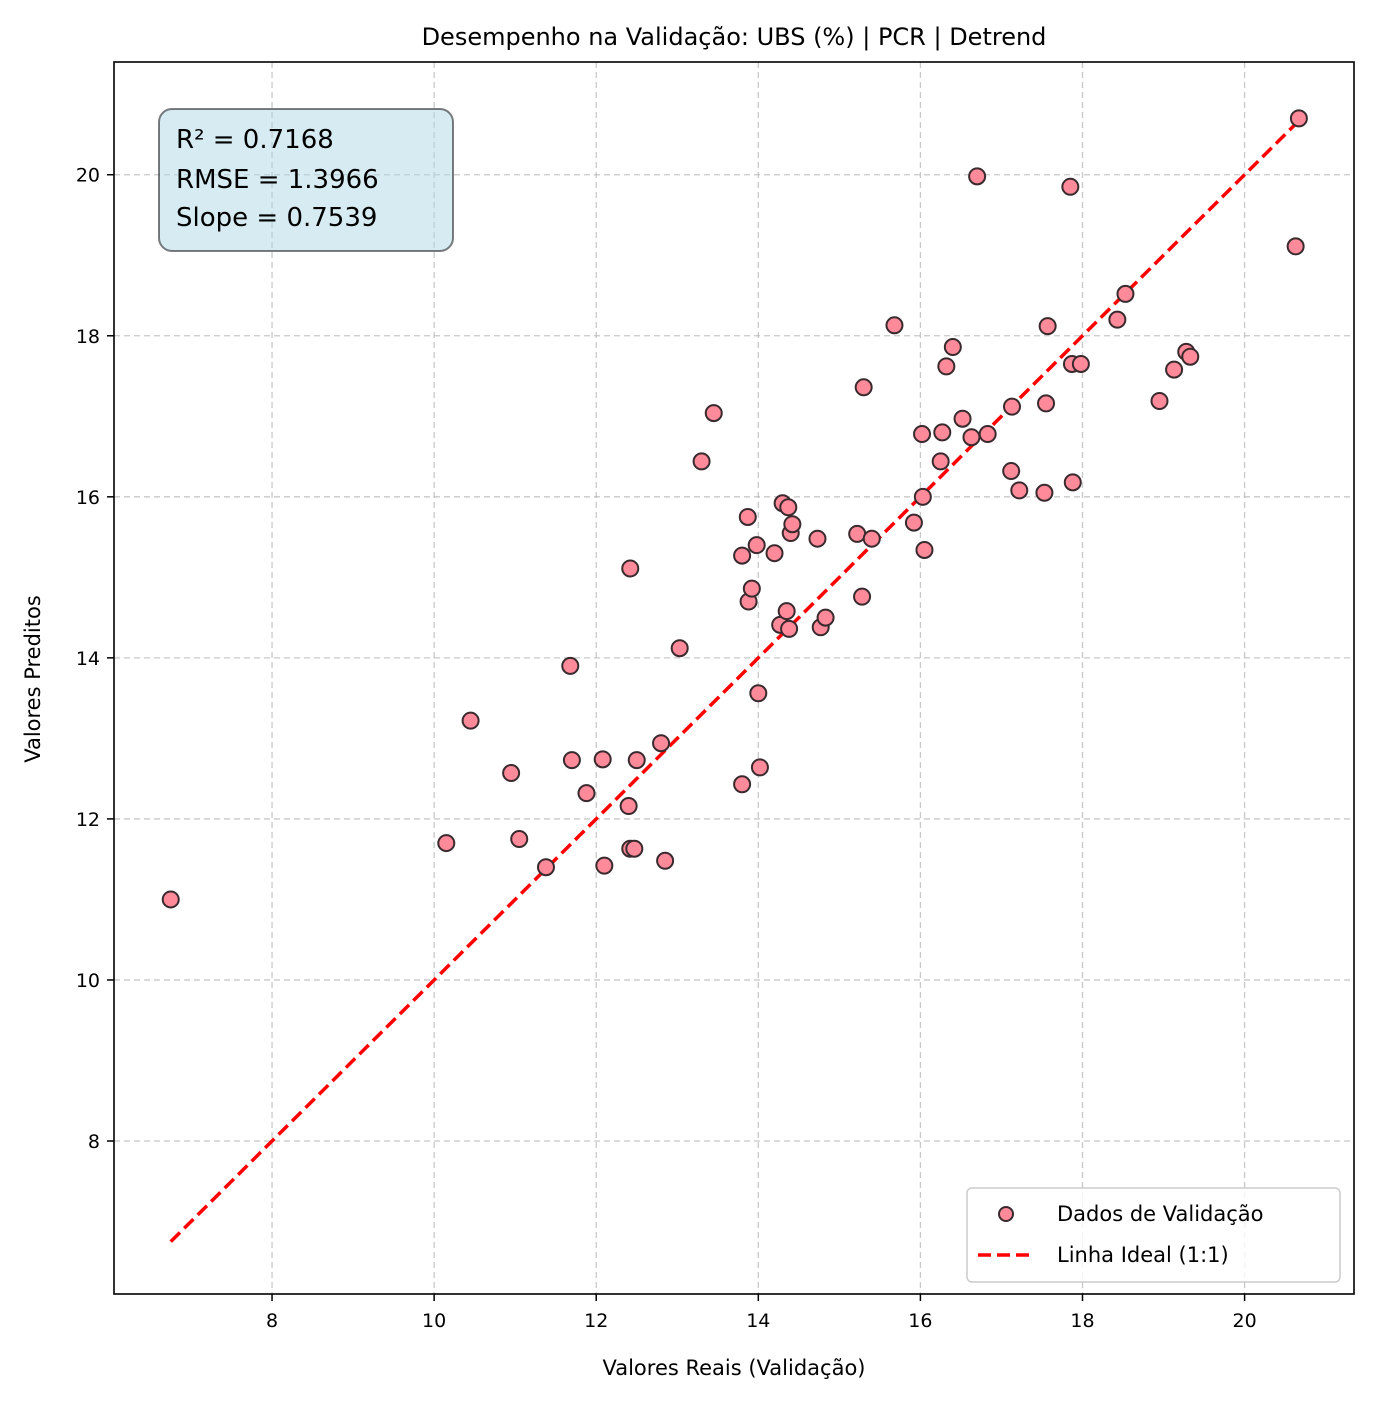 Image resolution: width=1373 pixels, height=1402 pixels. What do you see at coordinates (88, 176) in the screenshot?
I see `y-tick-label: 20` at bounding box center [88, 176].